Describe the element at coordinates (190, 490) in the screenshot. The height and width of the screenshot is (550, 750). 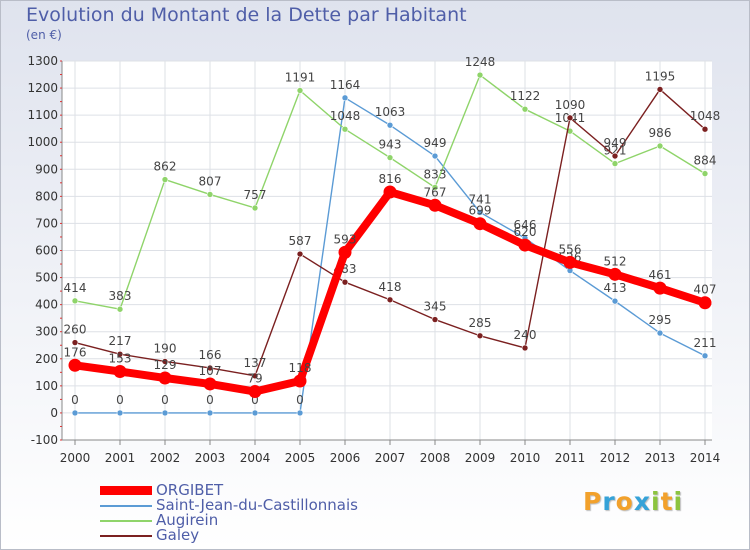
I see `legend-label: ORGIBET` at that location.